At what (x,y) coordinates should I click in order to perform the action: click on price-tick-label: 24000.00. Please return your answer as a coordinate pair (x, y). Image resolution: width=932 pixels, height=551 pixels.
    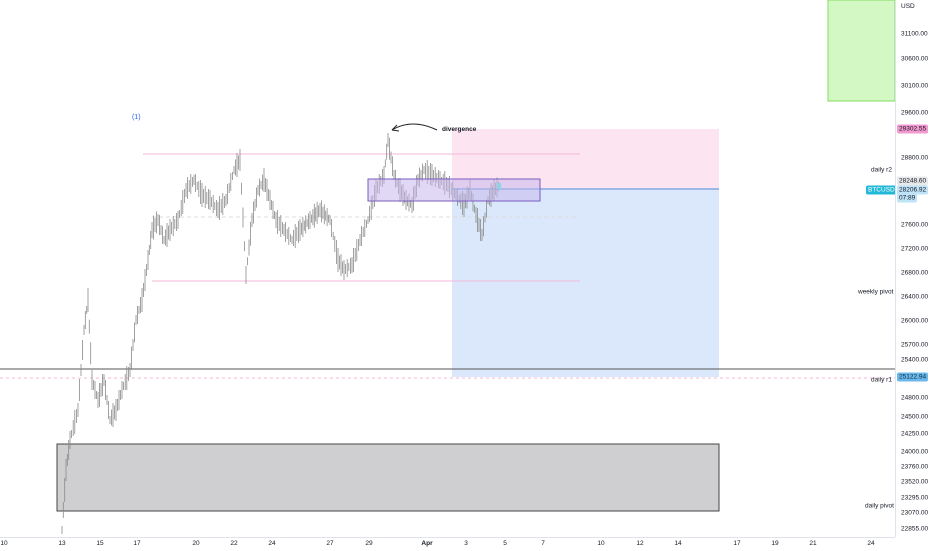
    Looking at the image, I should click on (915, 452).